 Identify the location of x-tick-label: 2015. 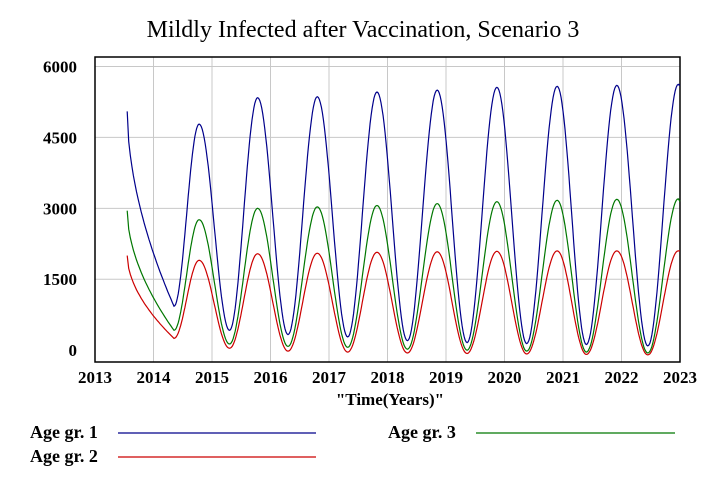
(212, 377).